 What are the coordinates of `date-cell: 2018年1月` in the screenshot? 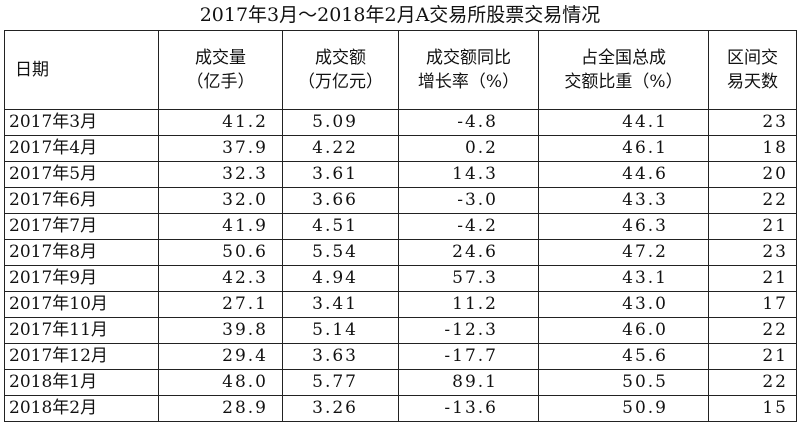 It's located at (81, 382).